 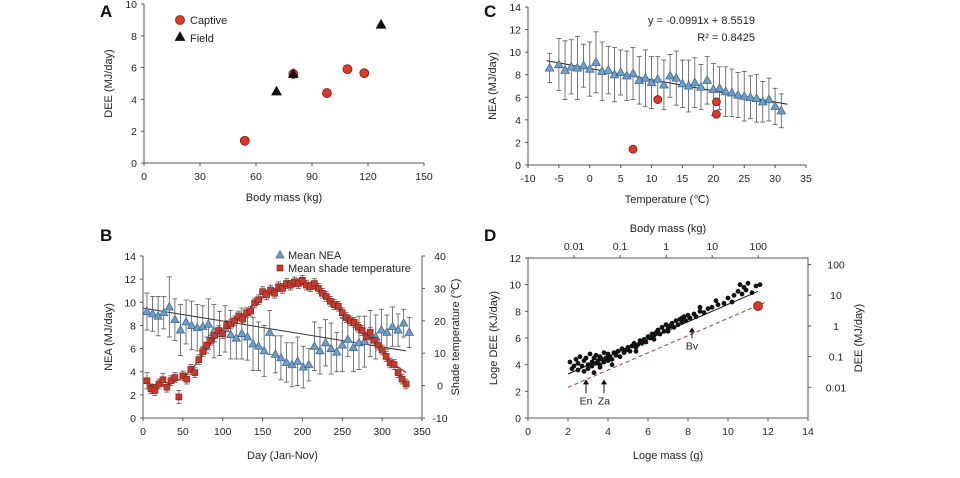 I want to click on panel-b-legend-nea-marker, so click(x=280, y=254).